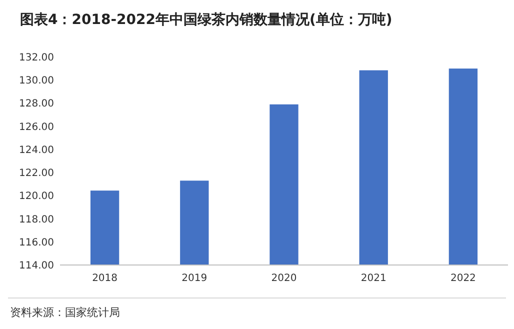 Image resolution: width=514 pixels, height=329 pixels. Describe the element at coordinates (36, 196) in the screenshot. I see `y-tick-label: 120.00` at that location.